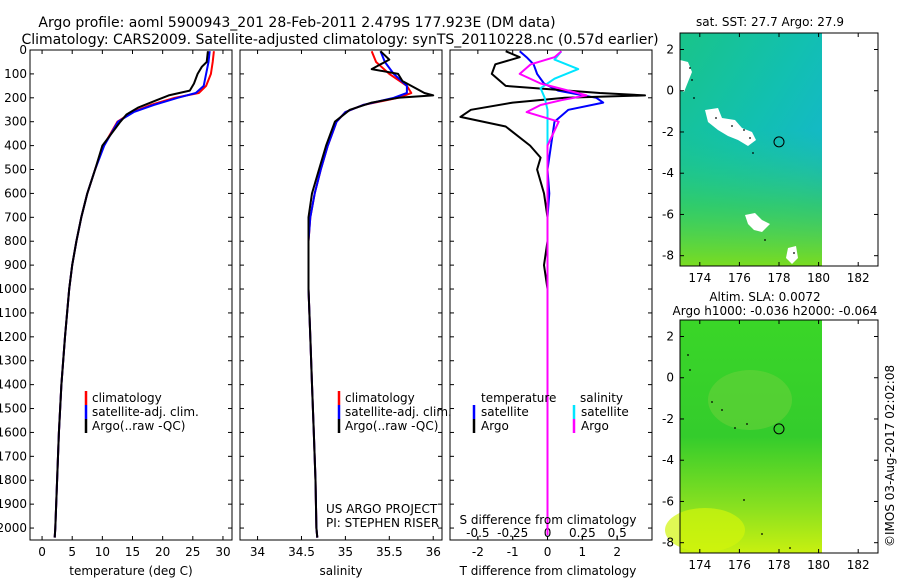  What do you see at coordinates (668, 173) in the screenshot?
I see `lat-tick-label: -4` at bounding box center [668, 173].